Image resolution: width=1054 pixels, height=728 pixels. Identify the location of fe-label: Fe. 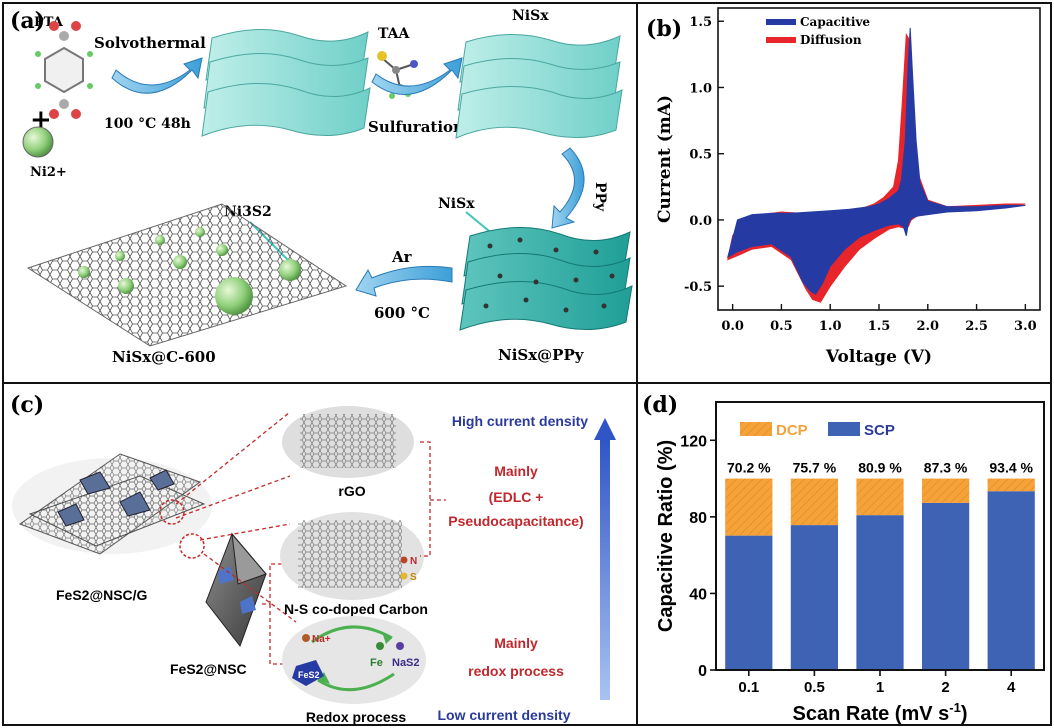
(376, 663).